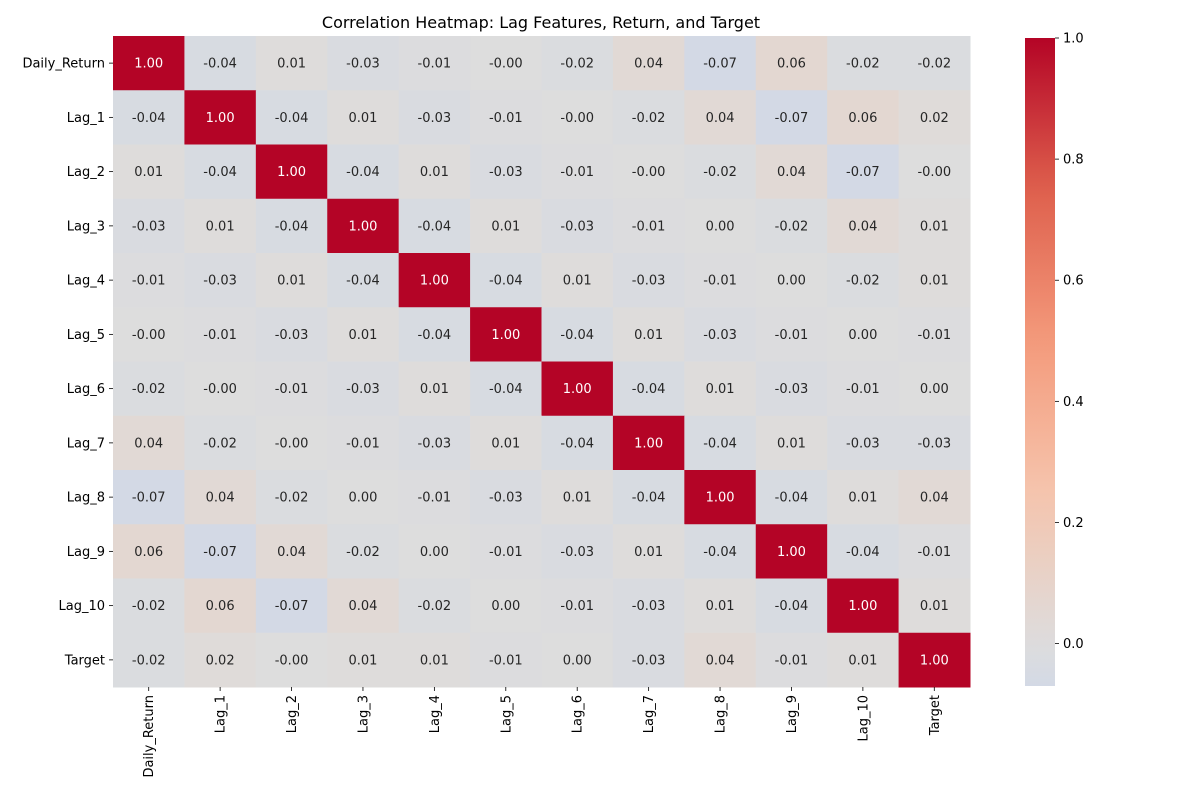  Describe the element at coordinates (1073, 281) in the screenshot. I see `colorbar-tick-label: 0.6` at that location.